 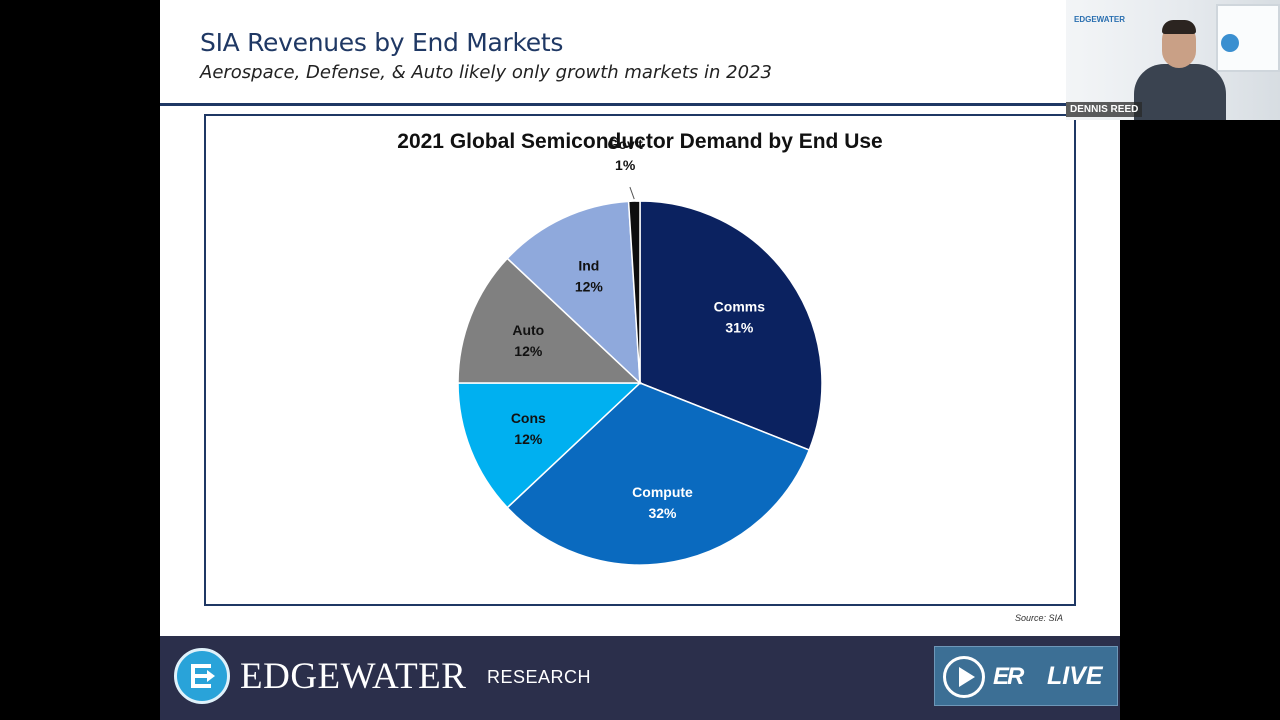 What do you see at coordinates (353, 676) in the screenshot?
I see `footer-brand: EDGEWATER` at bounding box center [353, 676].